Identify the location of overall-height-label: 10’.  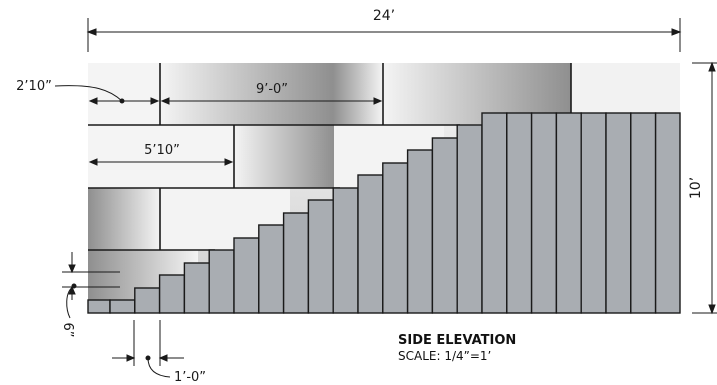
(696, 188).